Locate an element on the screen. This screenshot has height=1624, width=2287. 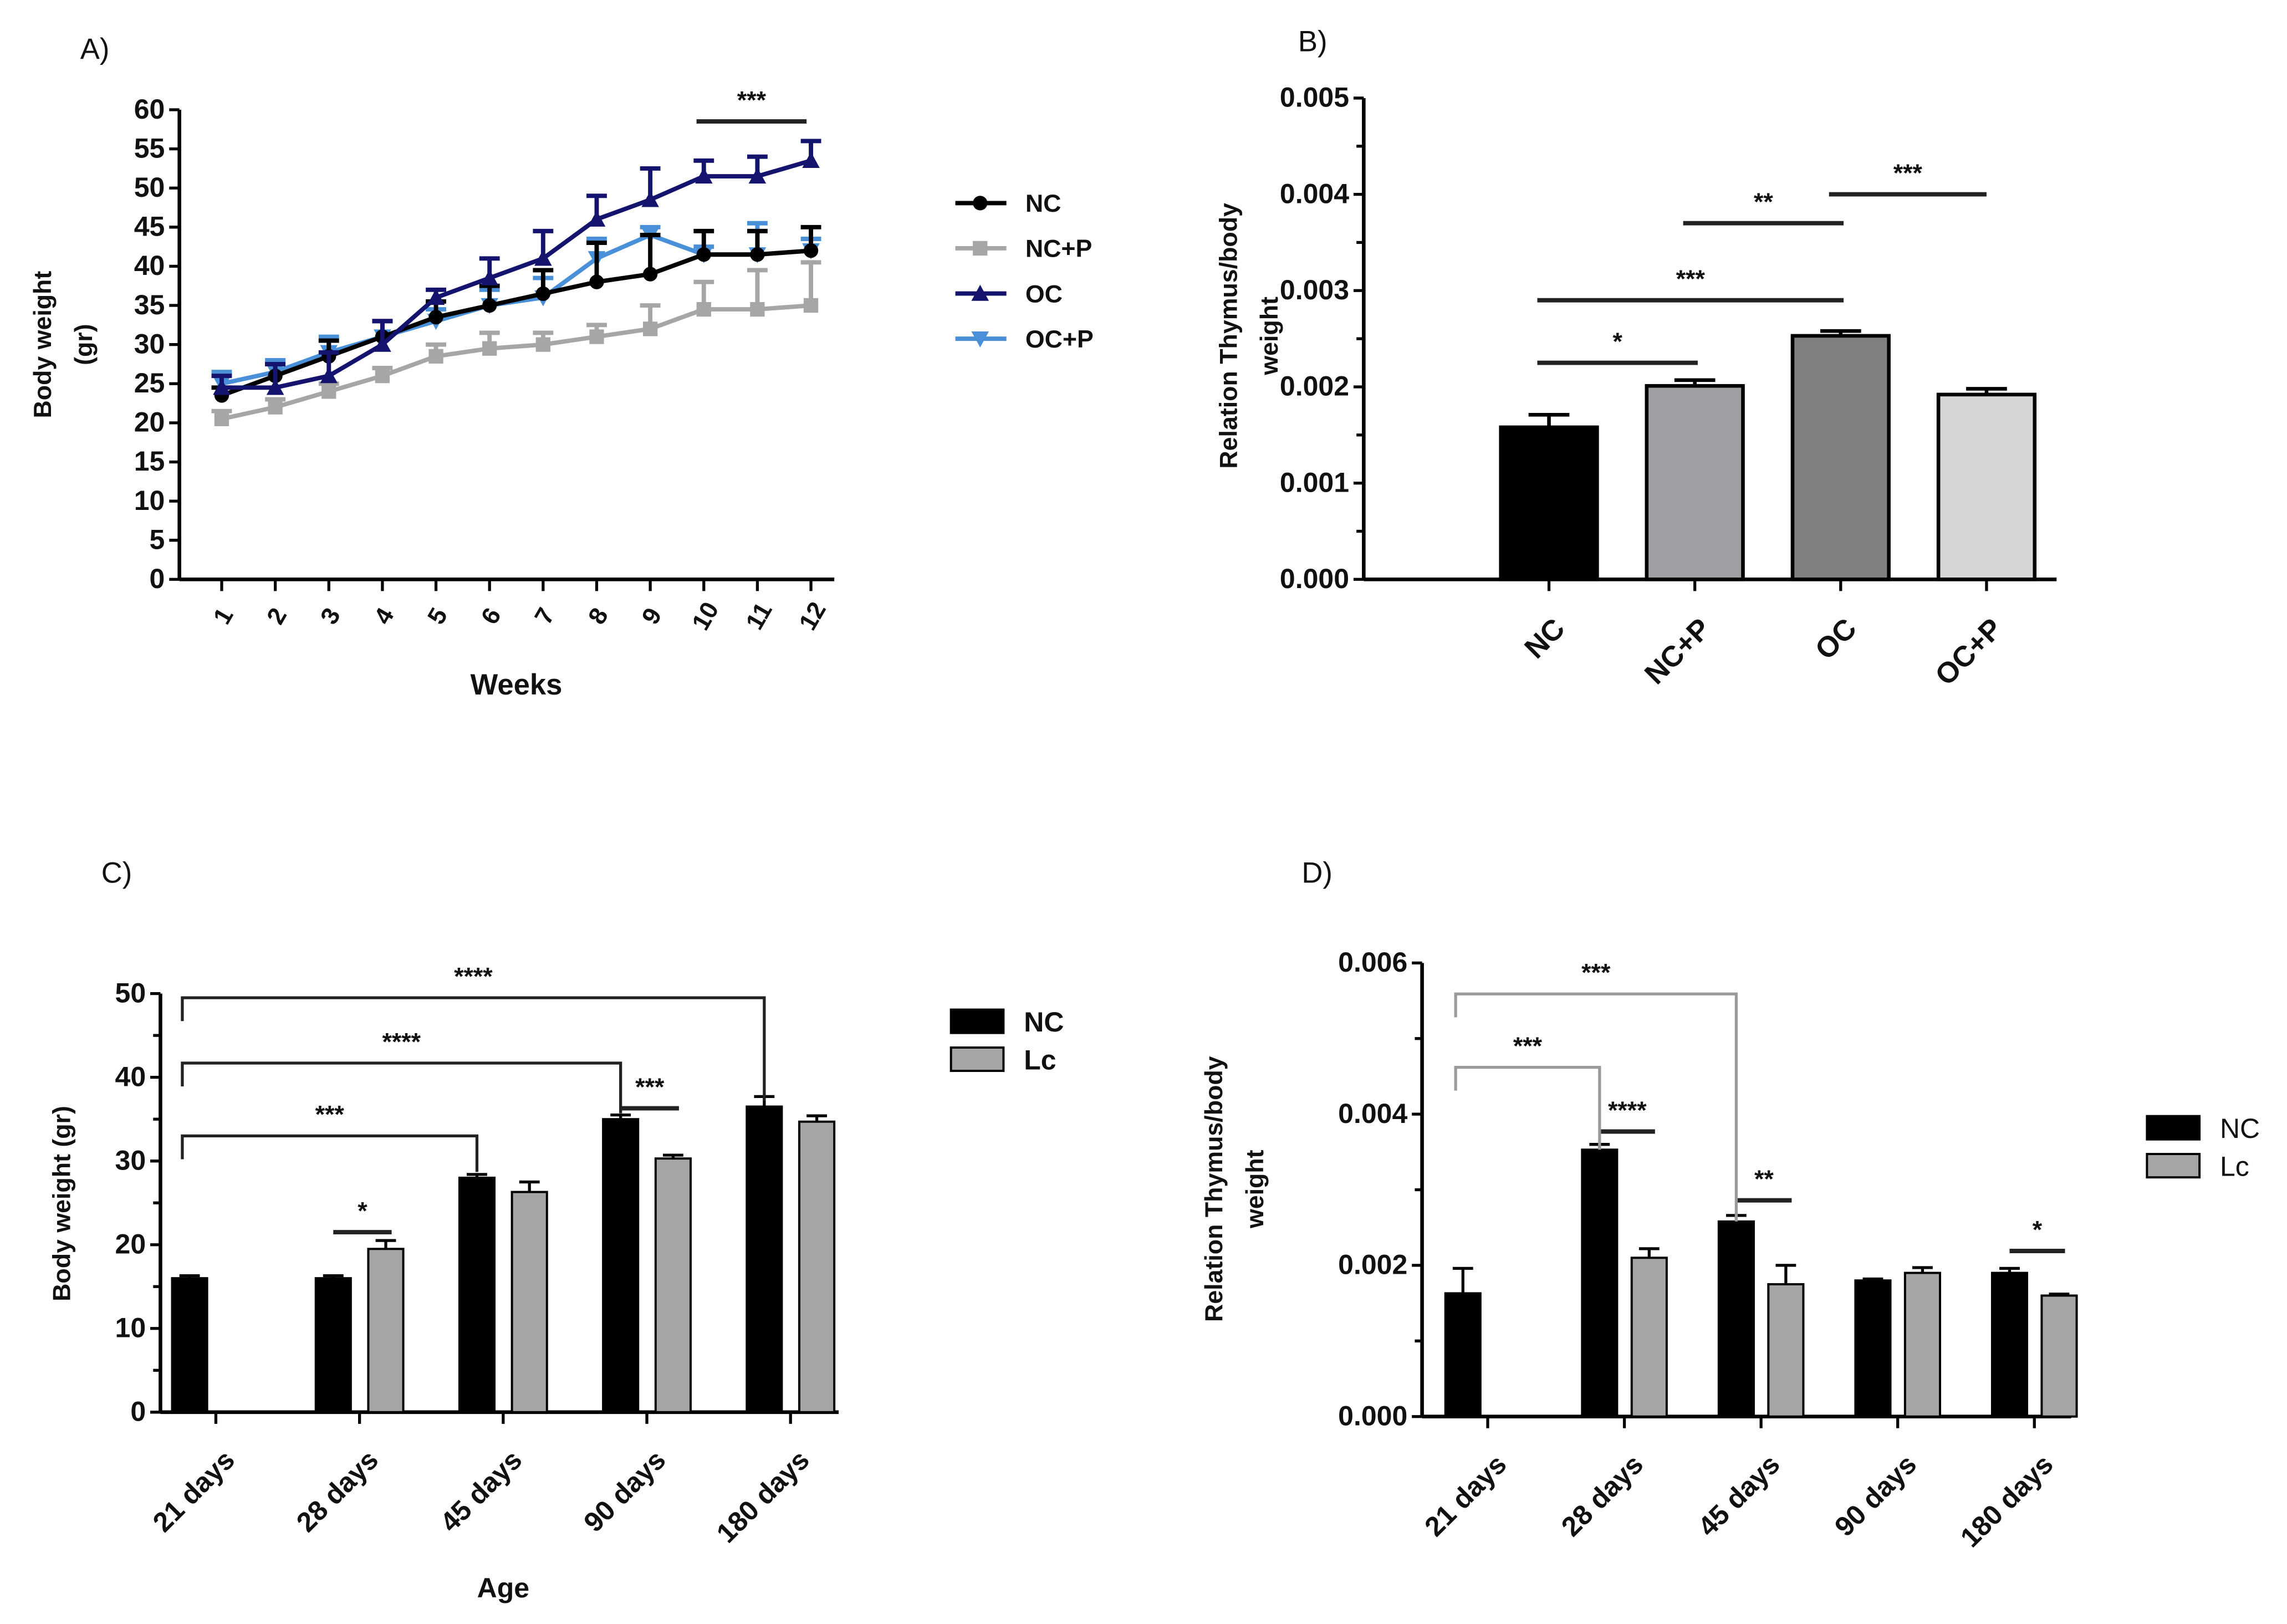
y-axis-label: Body weight (gr) is located at coordinates (61, 1204).